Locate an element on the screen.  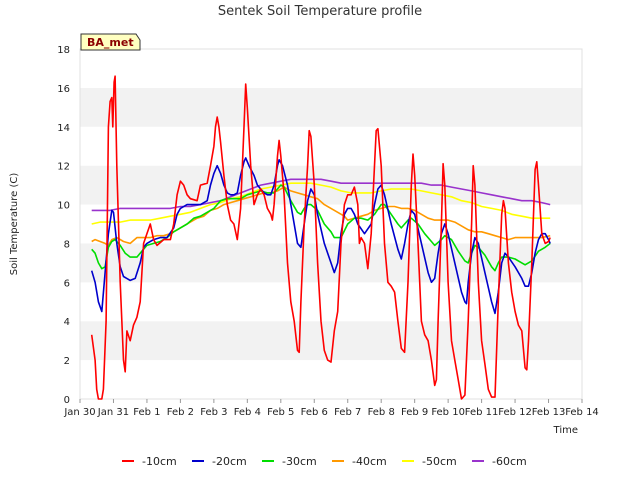
legend-label: -20cm is located at coordinates (229, 461).